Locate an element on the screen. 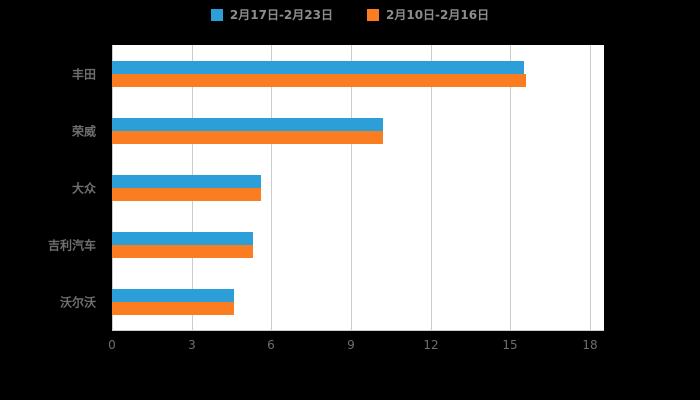 Image resolution: width=700 pixels, height=400 pixels. x-axis-tick-labels: 0 3 6 9 12 15 18 is located at coordinates (350, 346).